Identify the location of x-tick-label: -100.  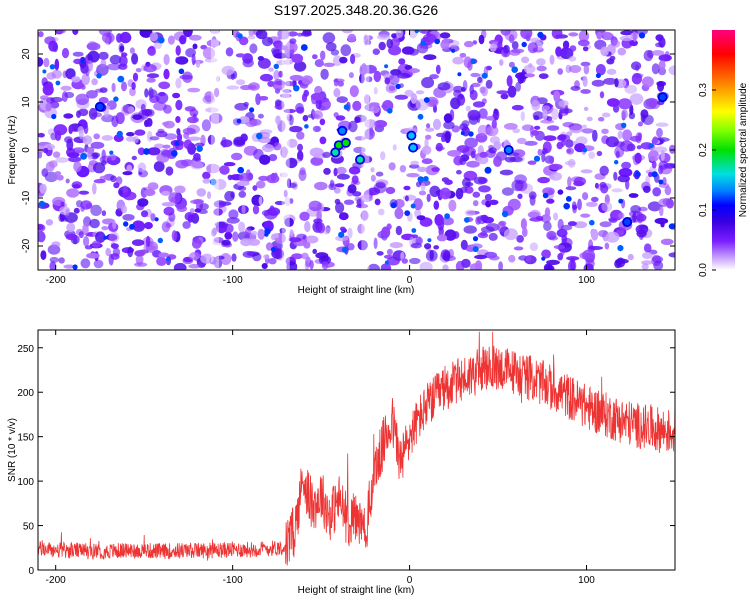
(233, 580).